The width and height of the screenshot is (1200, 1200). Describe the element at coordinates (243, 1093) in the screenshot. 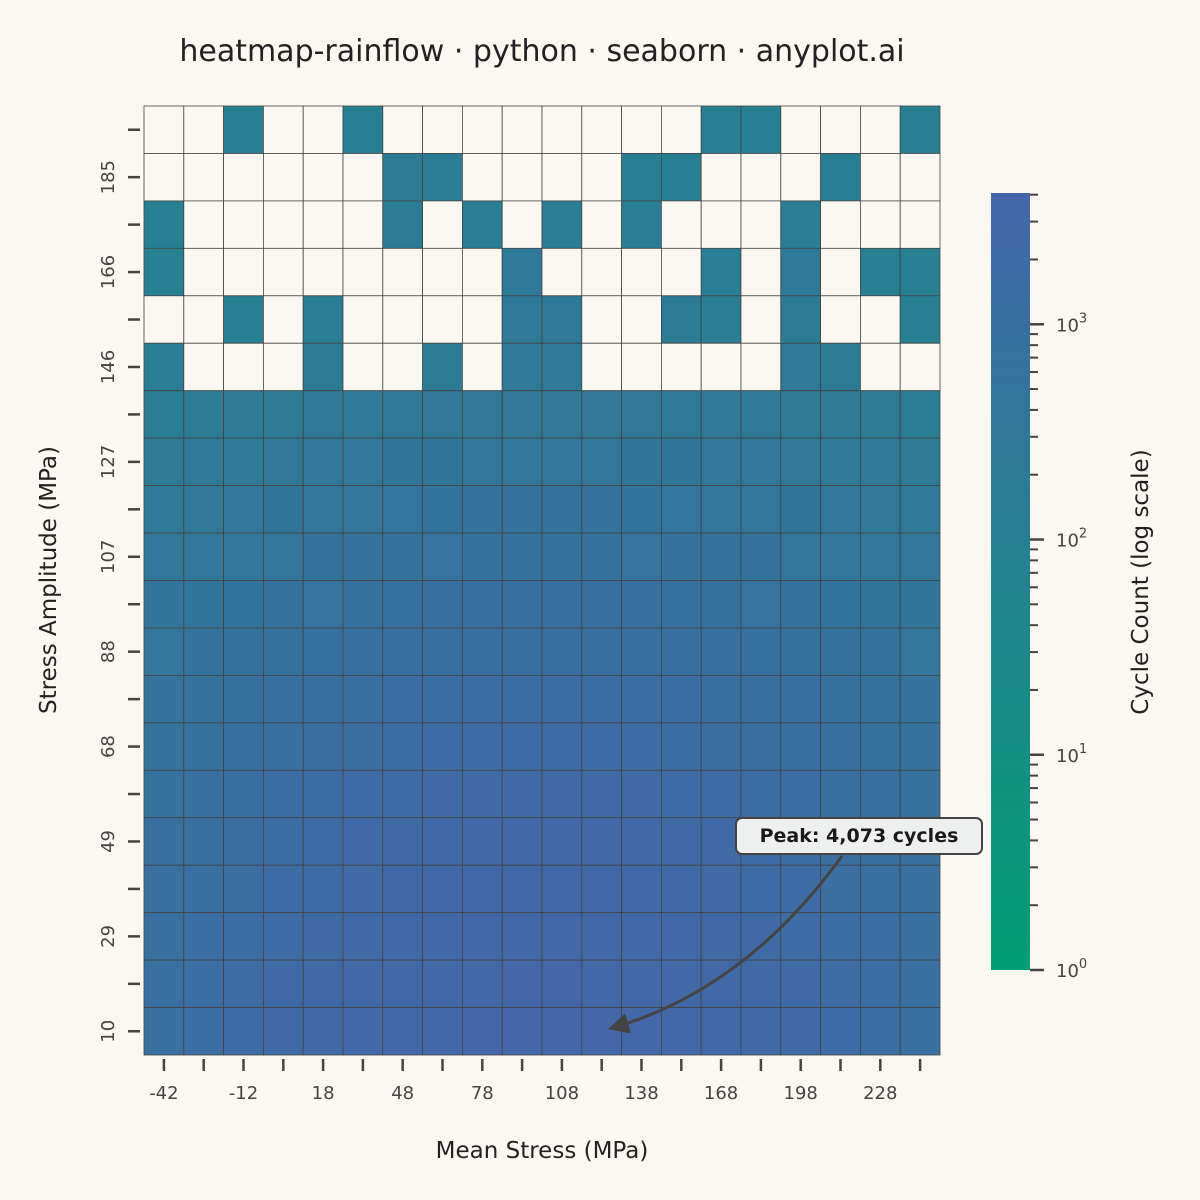

I see `x-tick-label: -12` at that location.